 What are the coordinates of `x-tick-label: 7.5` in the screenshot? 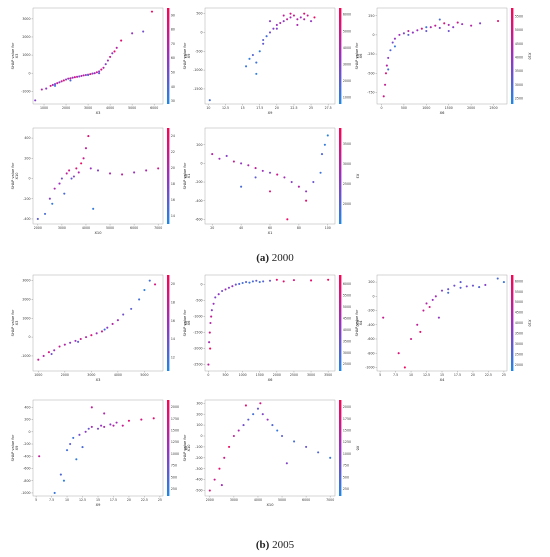 It's located at (395, 375).